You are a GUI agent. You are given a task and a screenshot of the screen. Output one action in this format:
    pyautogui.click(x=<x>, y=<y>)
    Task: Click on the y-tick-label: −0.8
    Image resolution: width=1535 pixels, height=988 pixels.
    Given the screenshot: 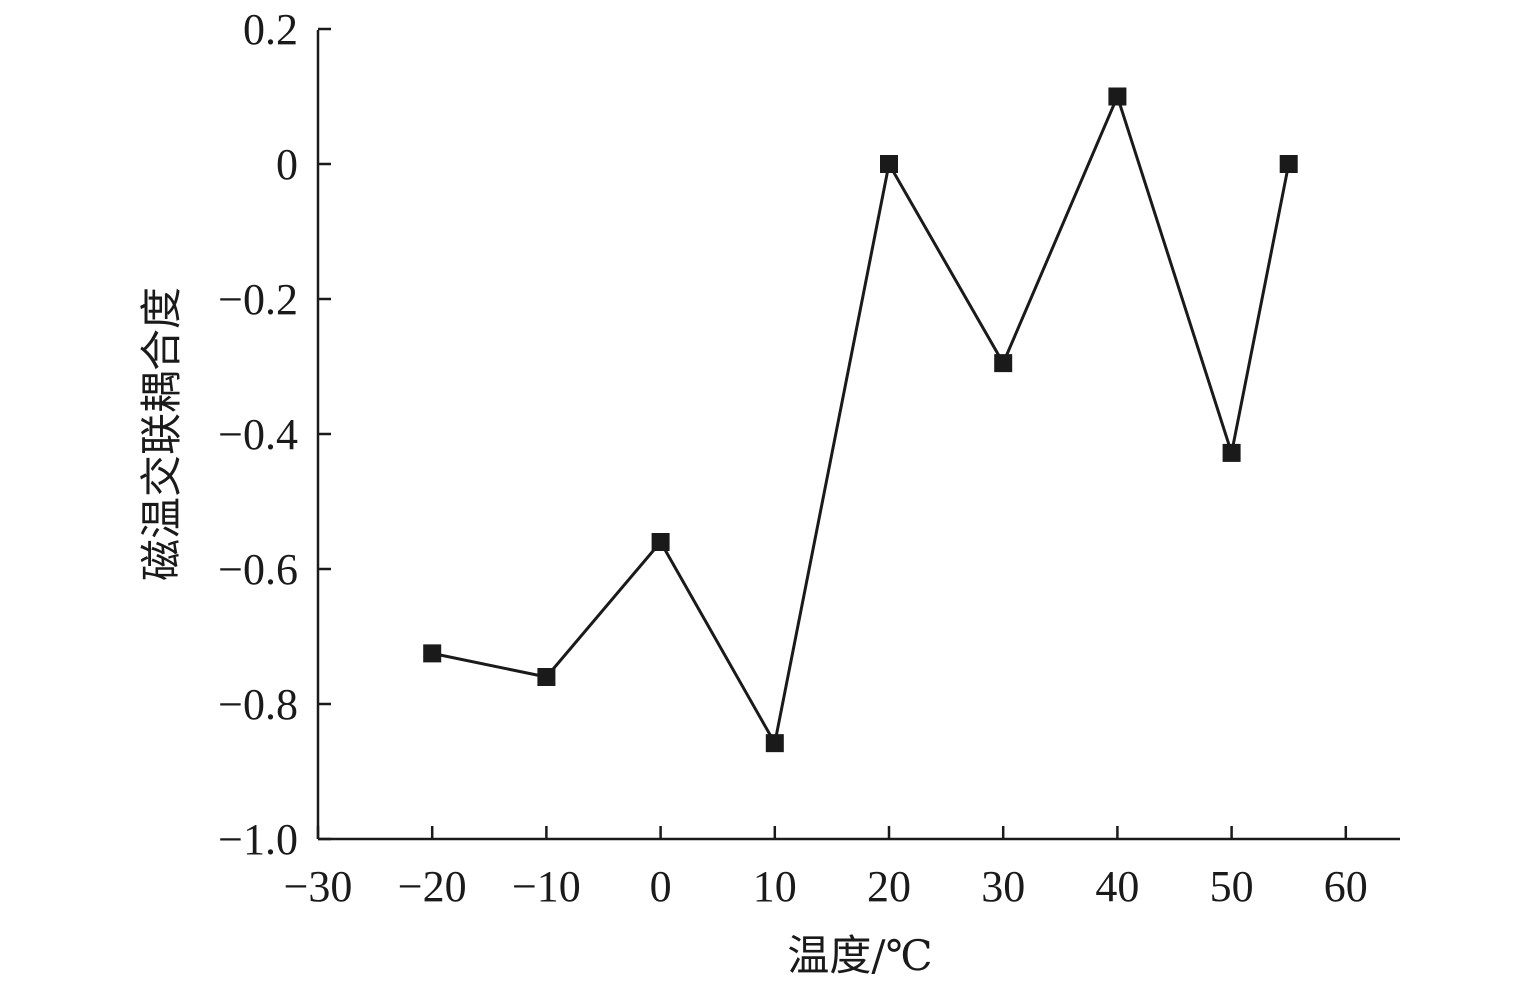 What is the action you would take?
    pyautogui.click(x=258, y=704)
    